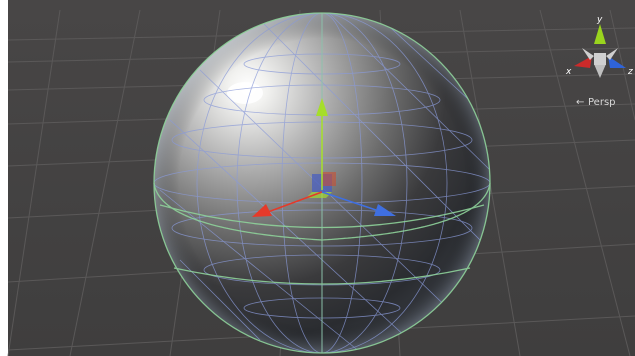  What do you see at coordinates (295, 202) in the screenshot?
I see `move-x-axis-line` at bounding box center [295, 202].